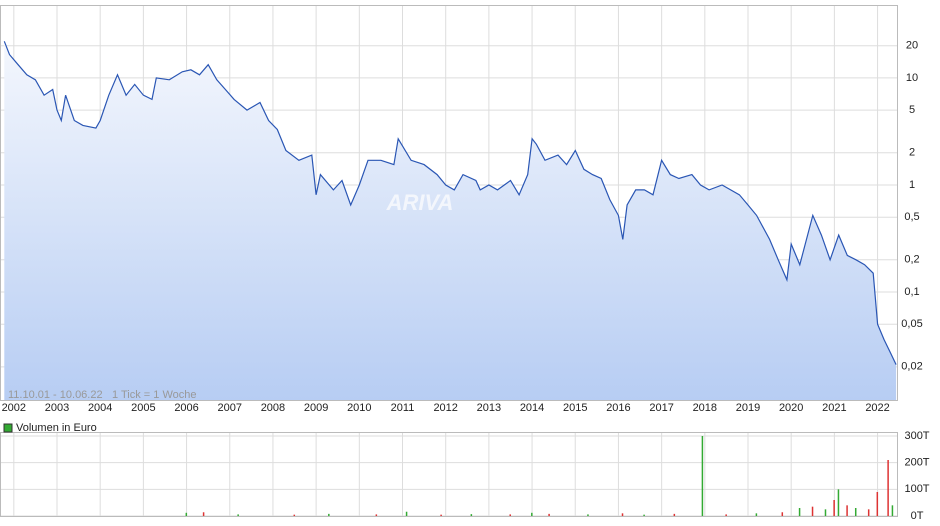 The height and width of the screenshot is (526, 940). I want to click on x-tick-label: 2015, so click(575, 408).